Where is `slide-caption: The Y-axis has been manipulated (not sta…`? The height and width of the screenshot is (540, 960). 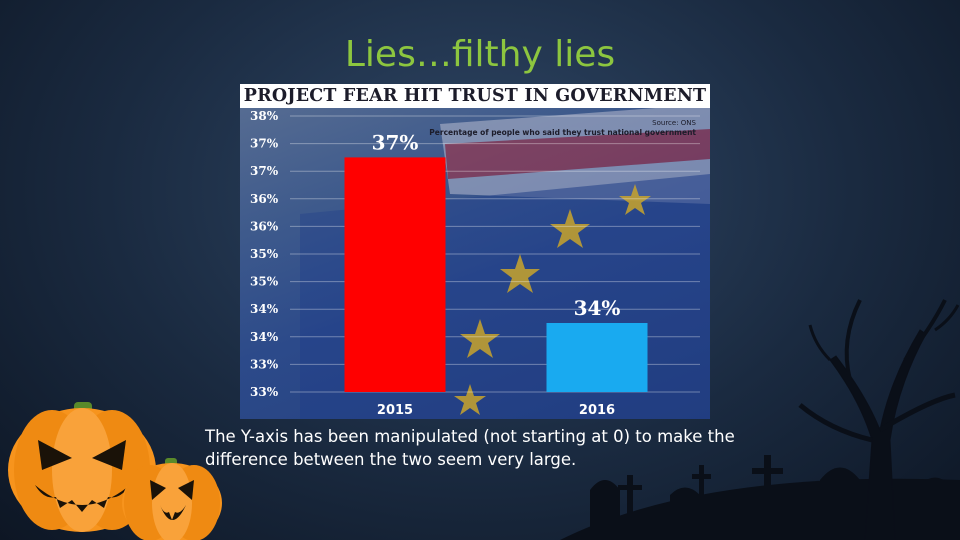
slide-caption: The Y-axis has been manipulated (not sta… is located at coordinates (470, 448).